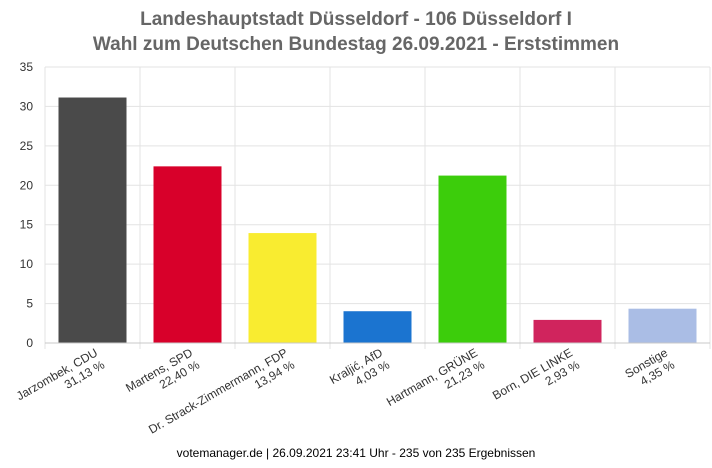 This screenshot has width=712, height=468. What do you see at coordinates (27, 67) in the screenshot?
I see `y-tick-label: 35` at bounding box center [27, 67].